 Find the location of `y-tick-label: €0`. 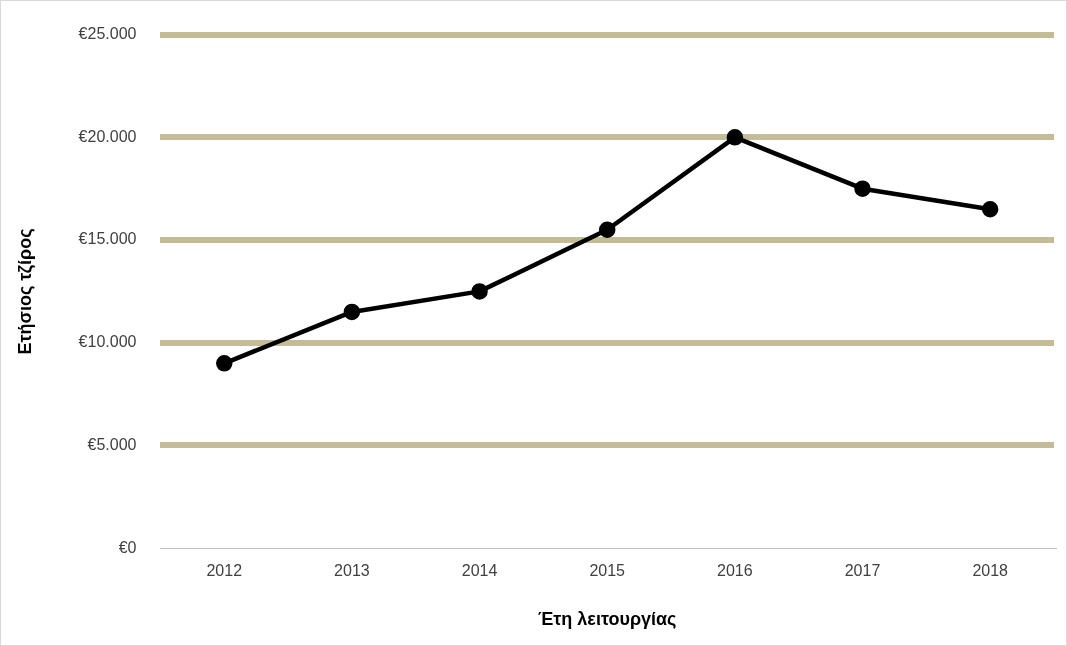

y-tick-label: €0 is located at coordinates (127, 547).